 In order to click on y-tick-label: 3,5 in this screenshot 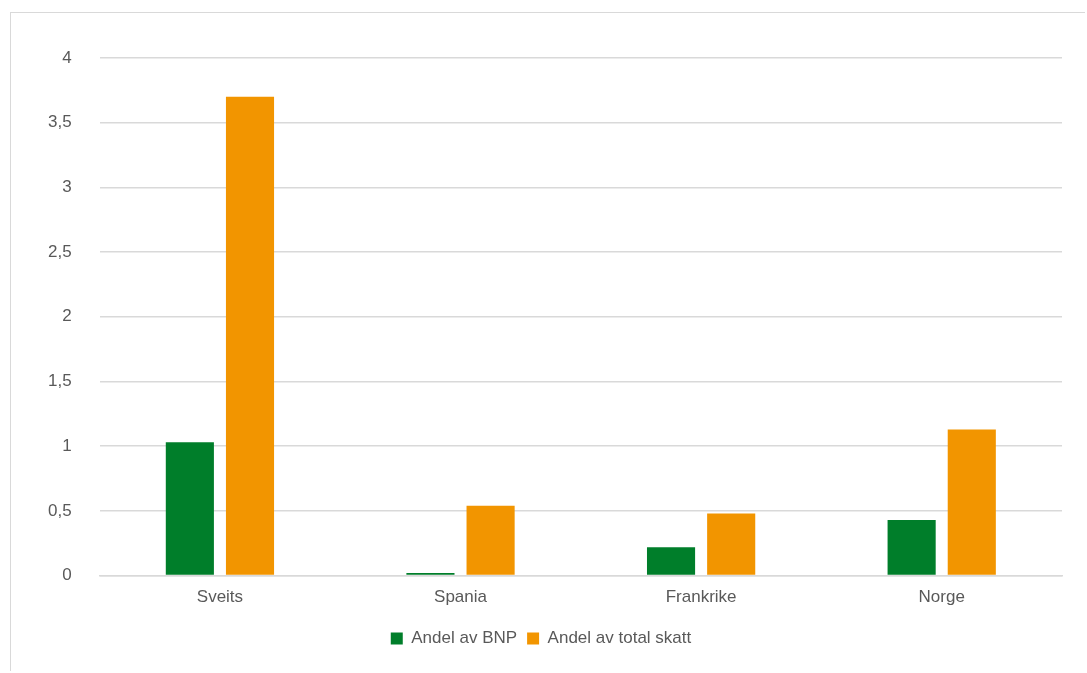, I will do `click(59, 122)`.